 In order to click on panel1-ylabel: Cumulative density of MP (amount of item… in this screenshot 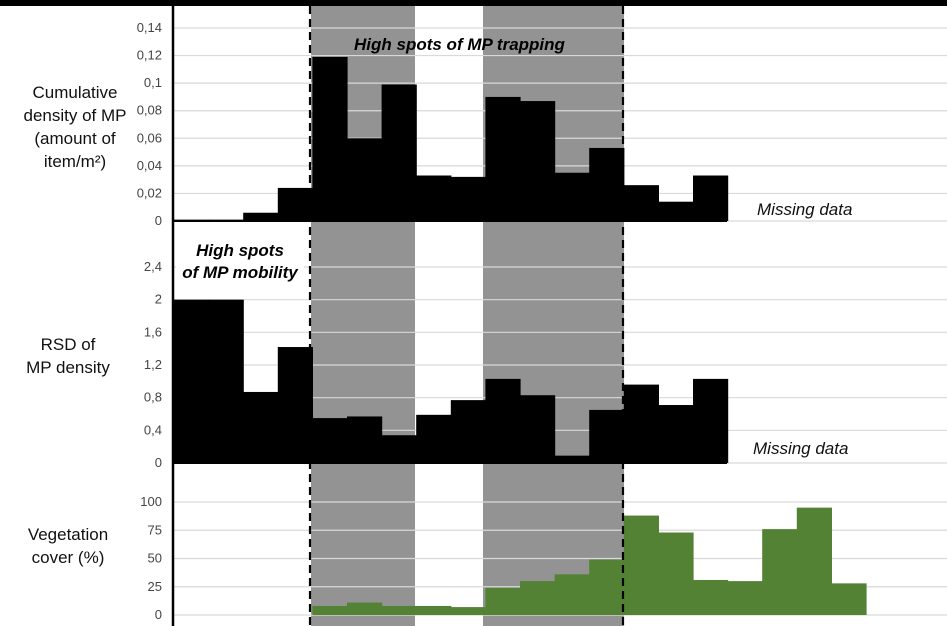, I will do `click(75, 127)`.